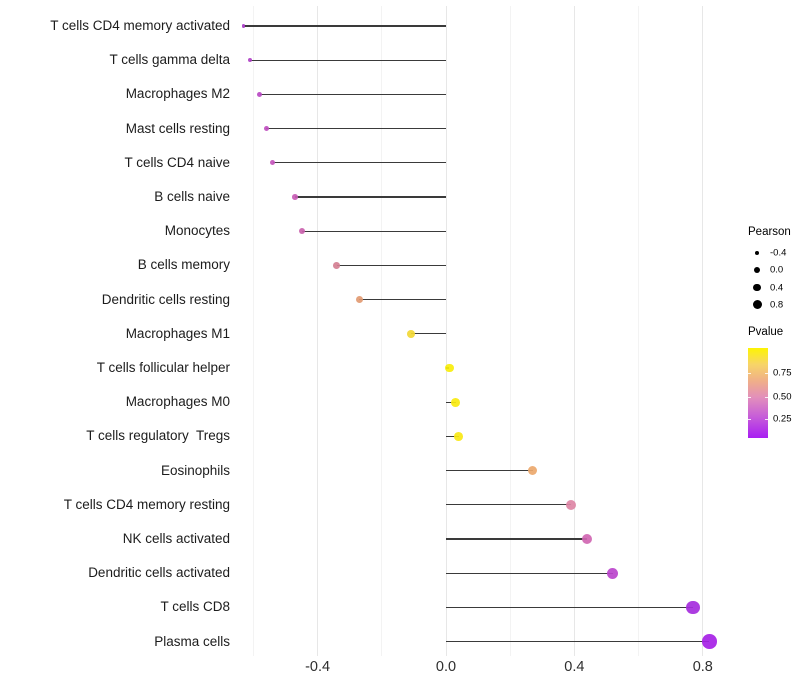 This screenshot has width=800, height=700. Describe the element at coordinates (146, 504) in the screenshot. I see `category-label: T cells CD4 memory resting` at that location.